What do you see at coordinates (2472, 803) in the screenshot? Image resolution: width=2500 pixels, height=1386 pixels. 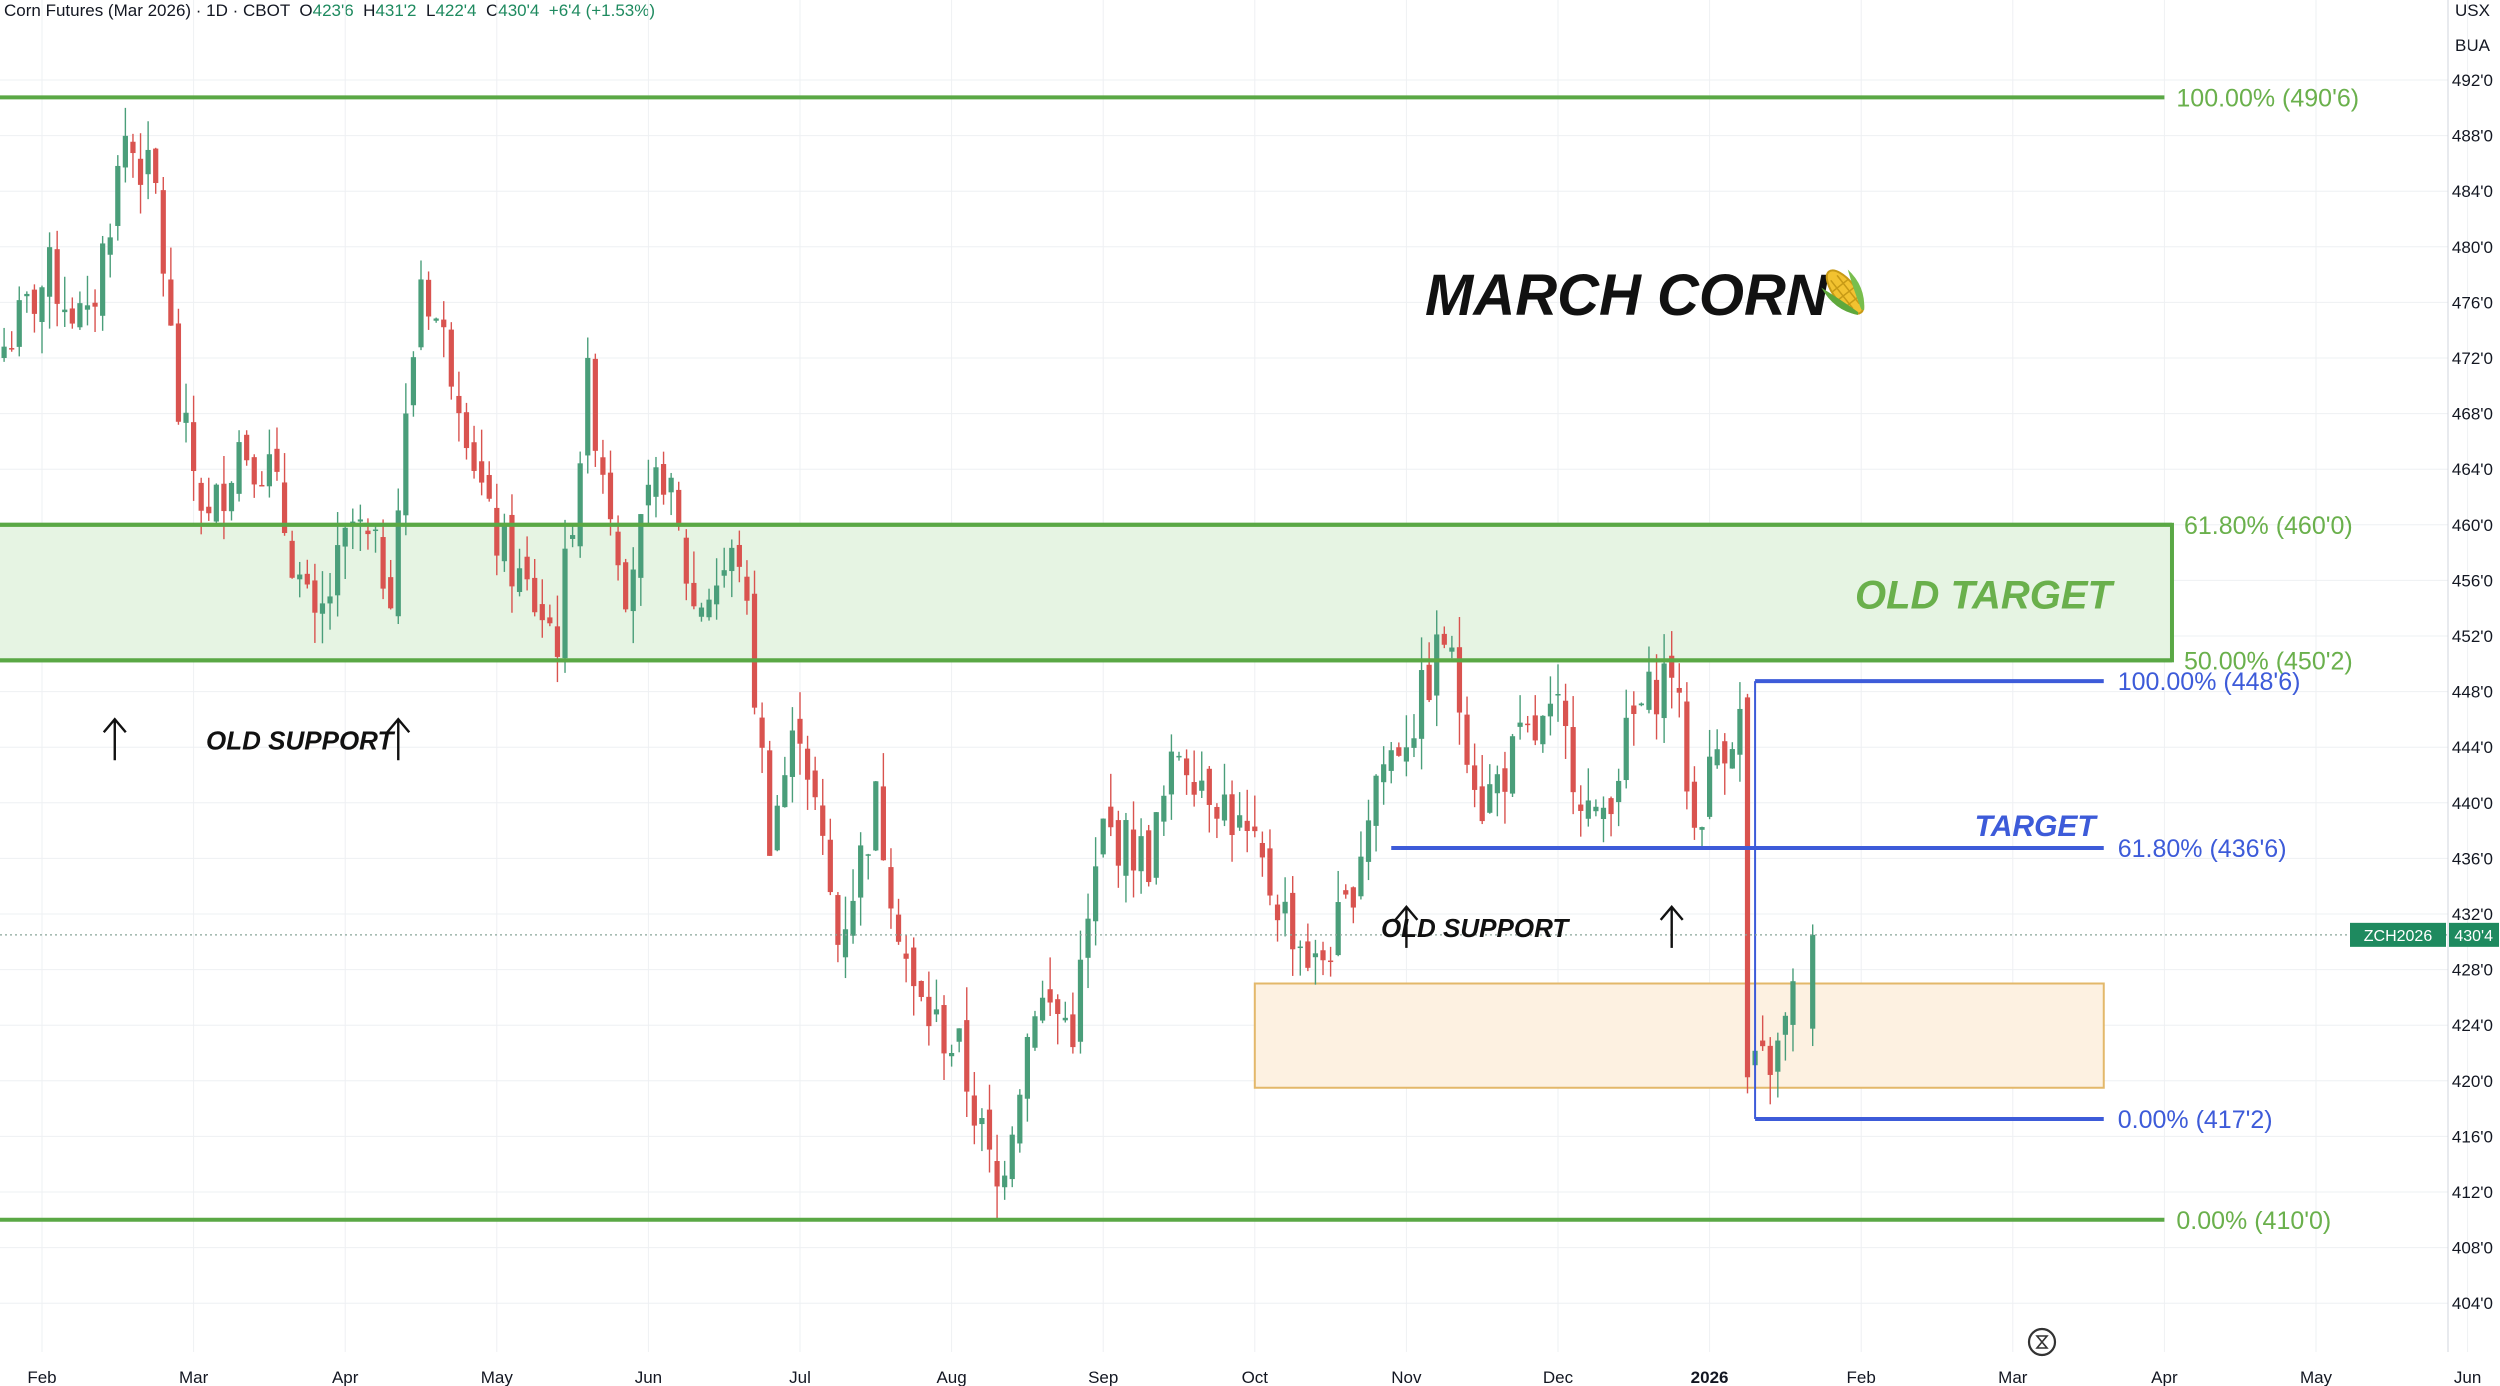 I see `price-tick-label: 440'0` at bounding box center [2472, 803].